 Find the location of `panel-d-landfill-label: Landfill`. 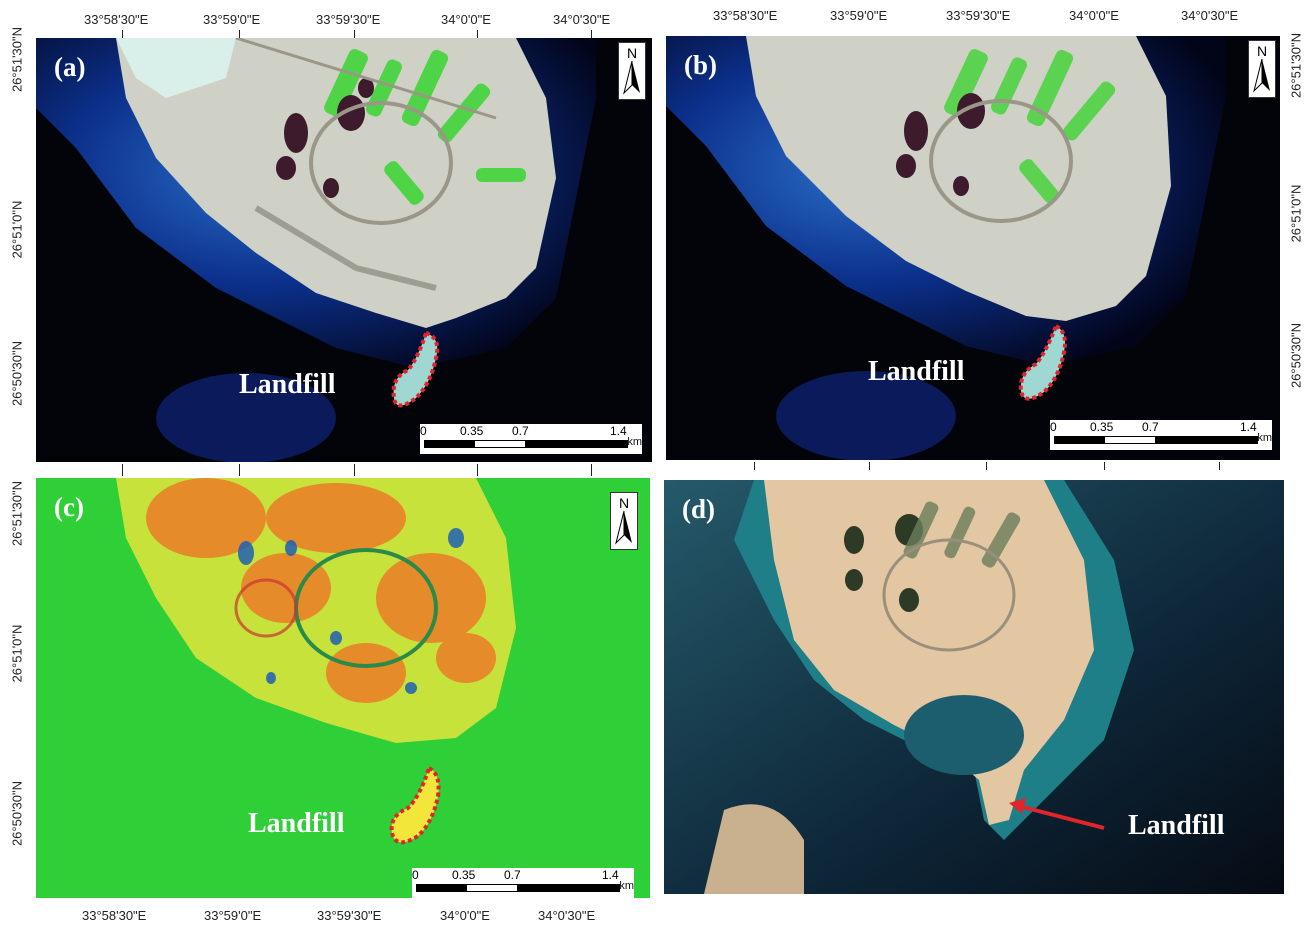

panel-d-landfill-label: Landfill is located at coordinates (1176, 825).